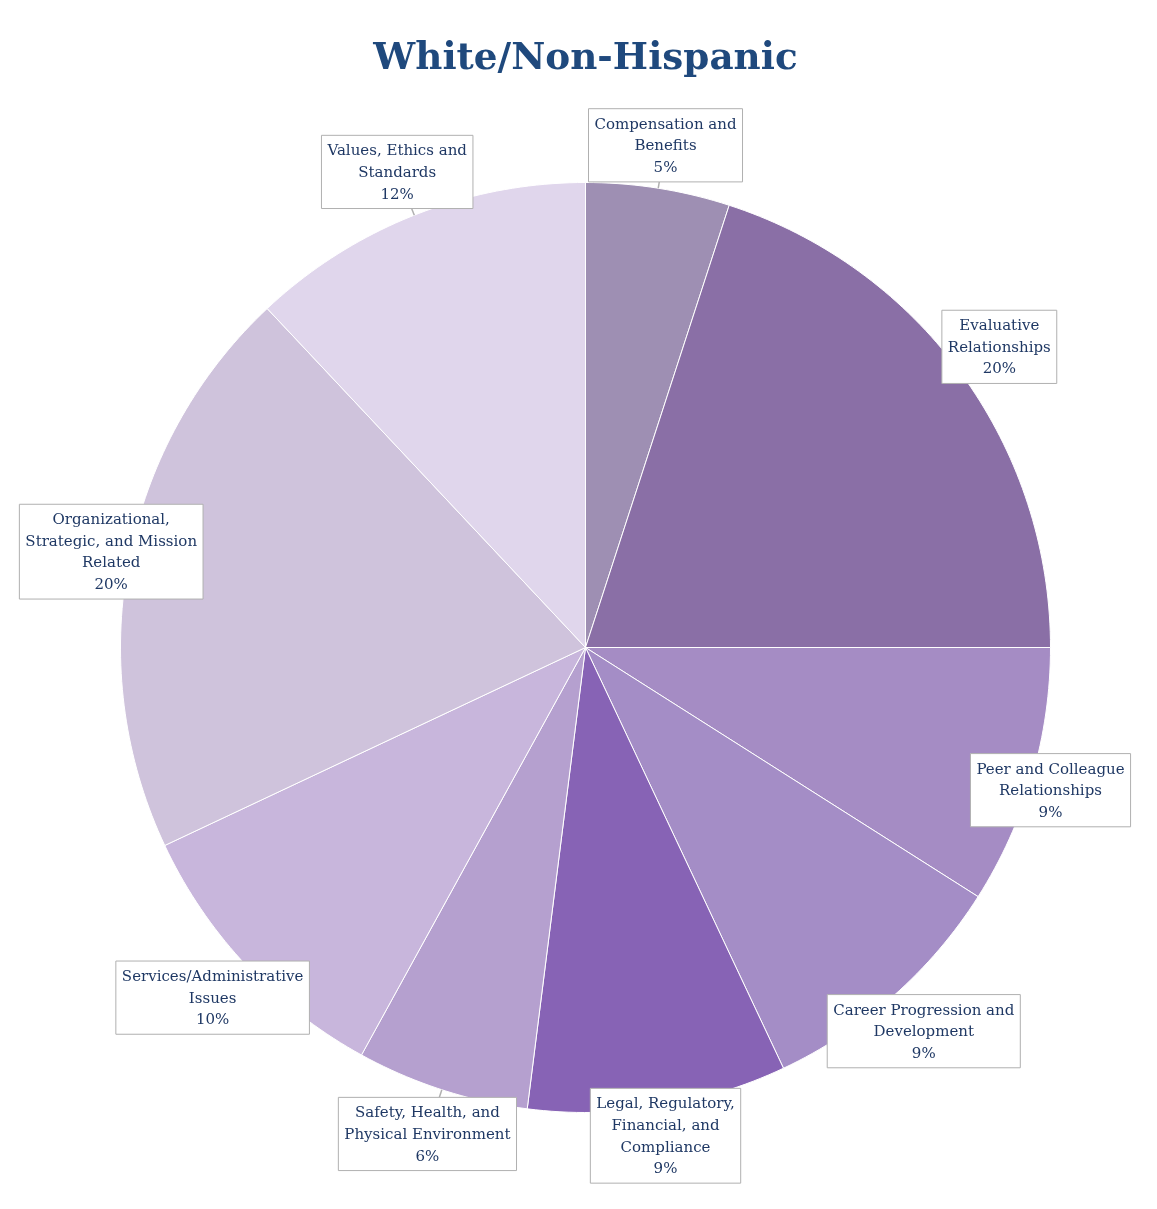  I want to click on slice-label: Compensation and Benefits, so click(665, 134).